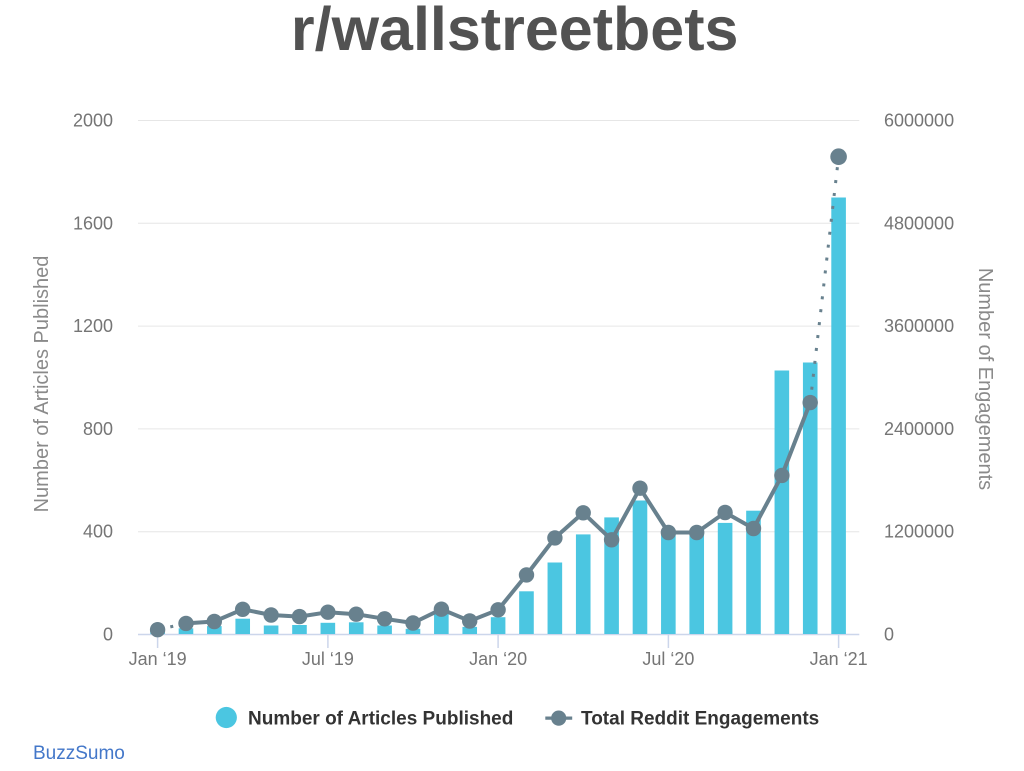 Image resolution: width=1024 pixels, height=771 pixels. I want to click on svg-text: 3600000, so click(919, 326).